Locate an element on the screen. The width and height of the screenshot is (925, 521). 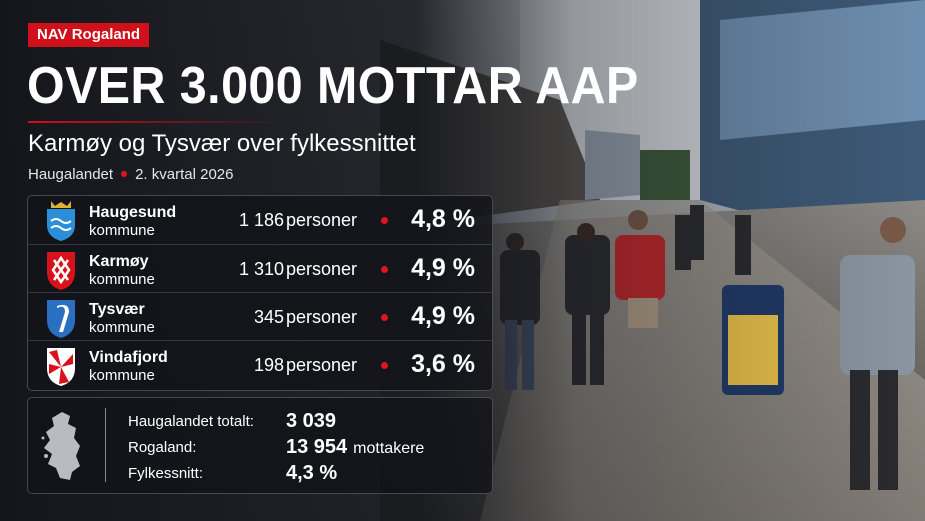
municipality-name: Vindafjord is located at coordinates (128, 357).